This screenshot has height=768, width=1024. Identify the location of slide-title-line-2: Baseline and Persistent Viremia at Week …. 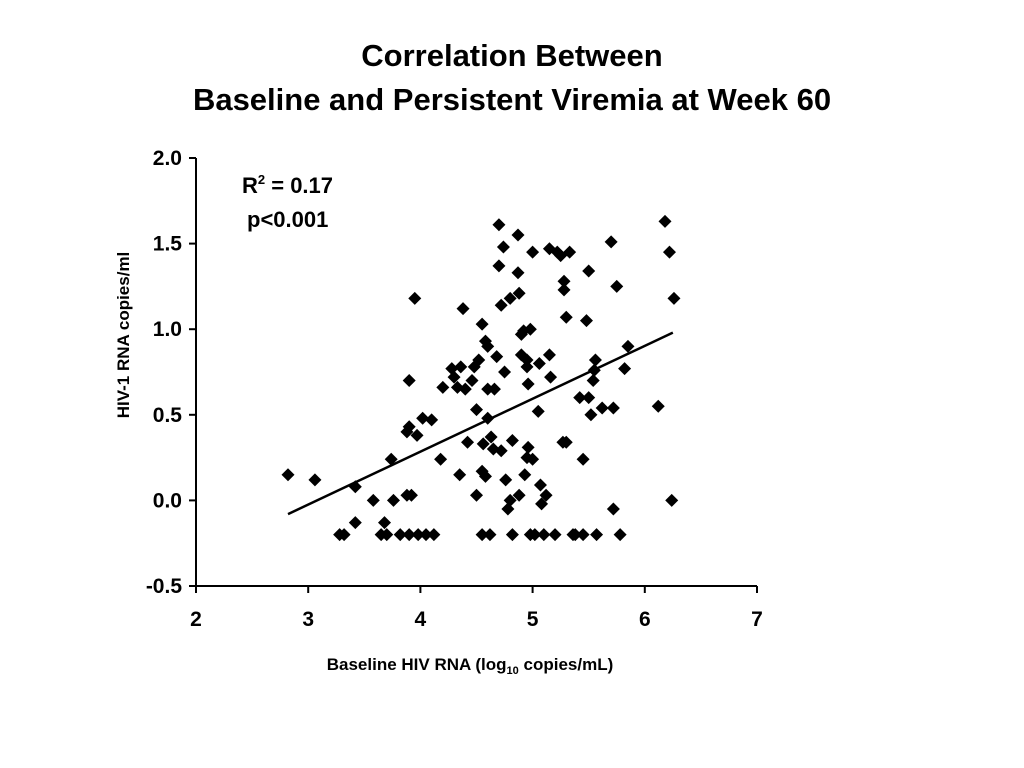
(512, 99).